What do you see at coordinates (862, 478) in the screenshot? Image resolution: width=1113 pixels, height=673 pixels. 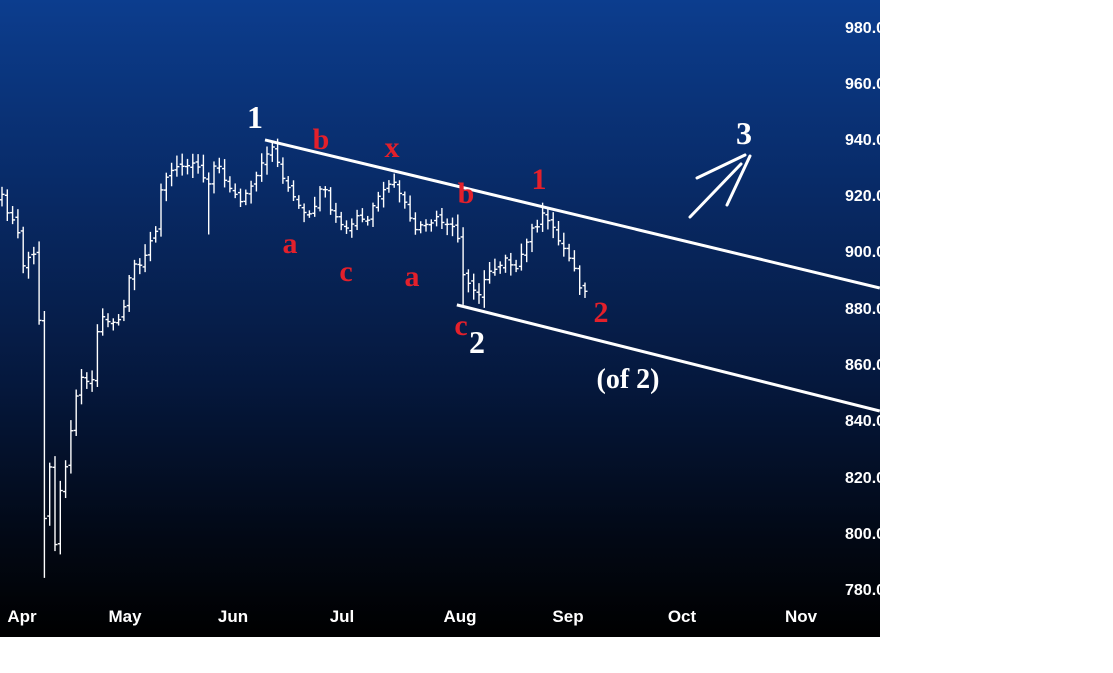 I see `y-tick-label: 820.00` at bounding box center [862, 478].